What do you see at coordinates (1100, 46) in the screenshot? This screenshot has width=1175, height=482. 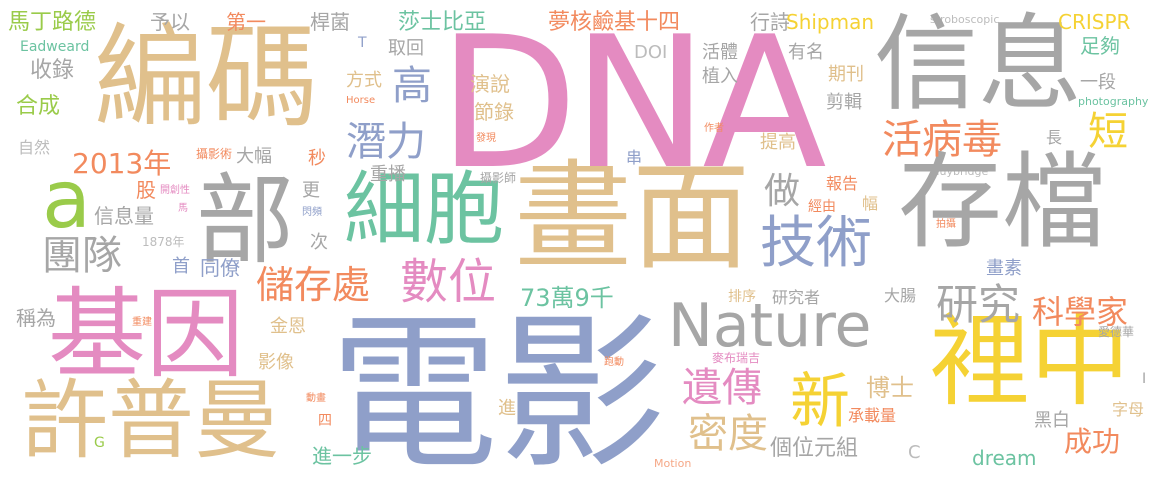 I see `word-zugou: 足夠` at bounding box center [1100, 46].